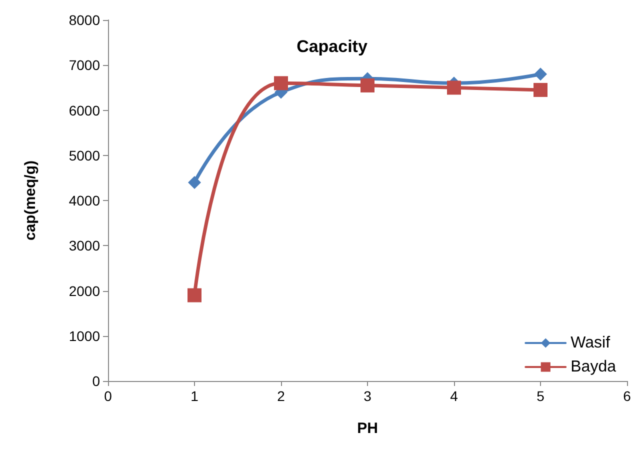  What do you see at coordinates (368, 396) in the screenshot?
I see `x-tick-label: 3` at bounding box center [368, 396].